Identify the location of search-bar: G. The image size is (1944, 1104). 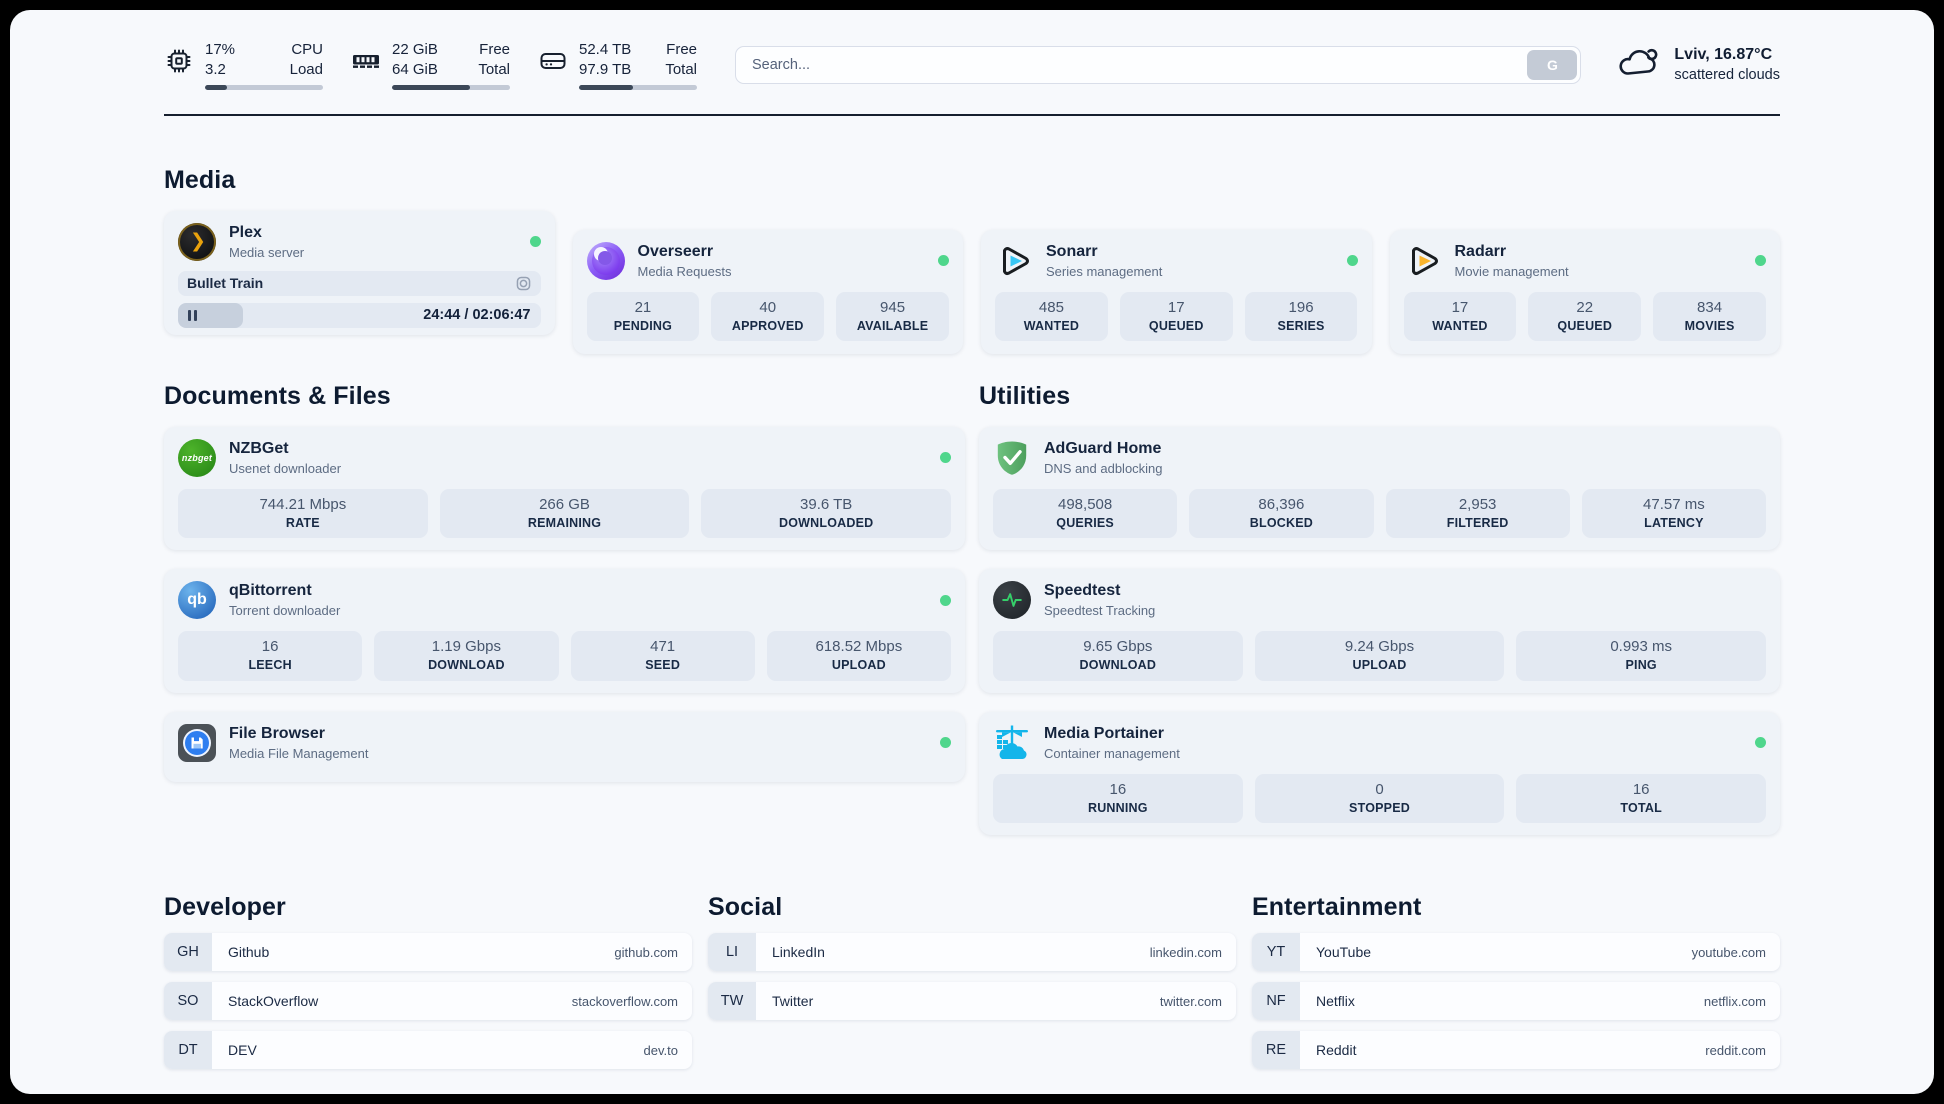
(1158, 64).